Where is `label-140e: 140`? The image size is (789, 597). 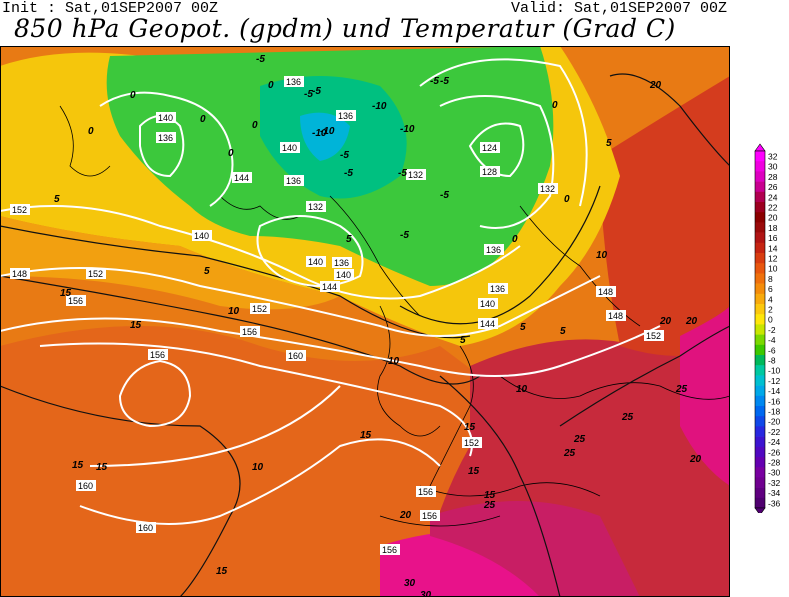 label-140e: 140 is located at coordinates (202, 235).